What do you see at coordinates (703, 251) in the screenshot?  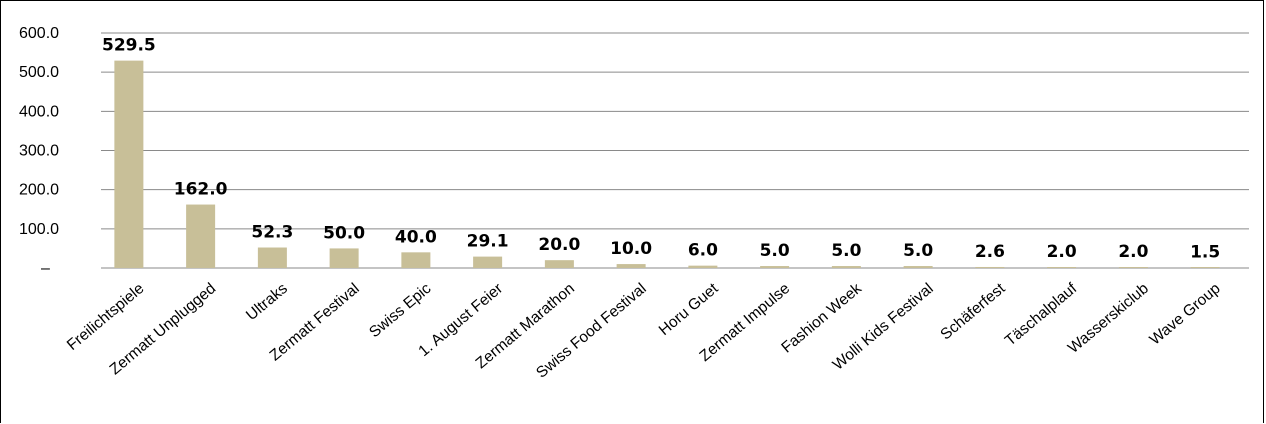 I see `data-label: 6.0` at bounding box center [703, 251].